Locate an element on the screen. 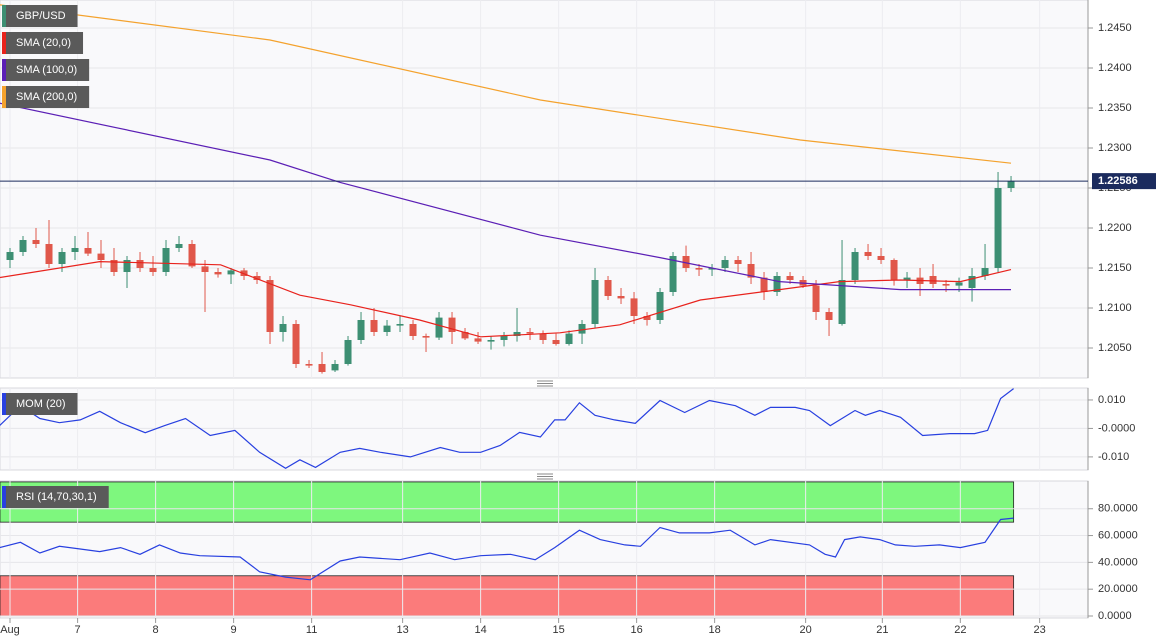 The width and height of the screenshot is (1161, 643). x-tick-label: 18 is located at coordinates (715, 630).